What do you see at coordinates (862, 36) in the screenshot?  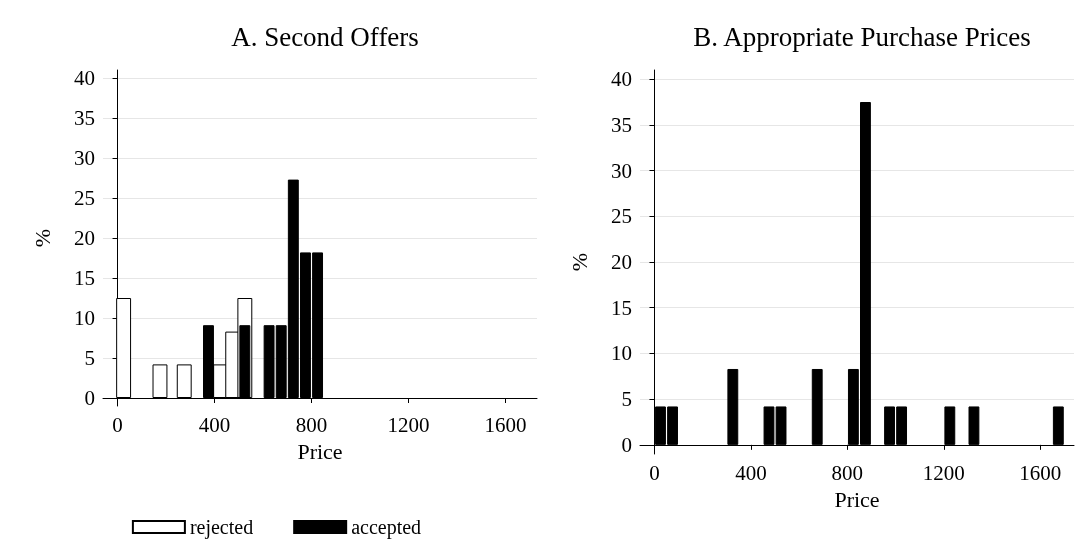 I see `chart-title: B. Appropriate Purchase Prices` at bounding box center [862, 36].